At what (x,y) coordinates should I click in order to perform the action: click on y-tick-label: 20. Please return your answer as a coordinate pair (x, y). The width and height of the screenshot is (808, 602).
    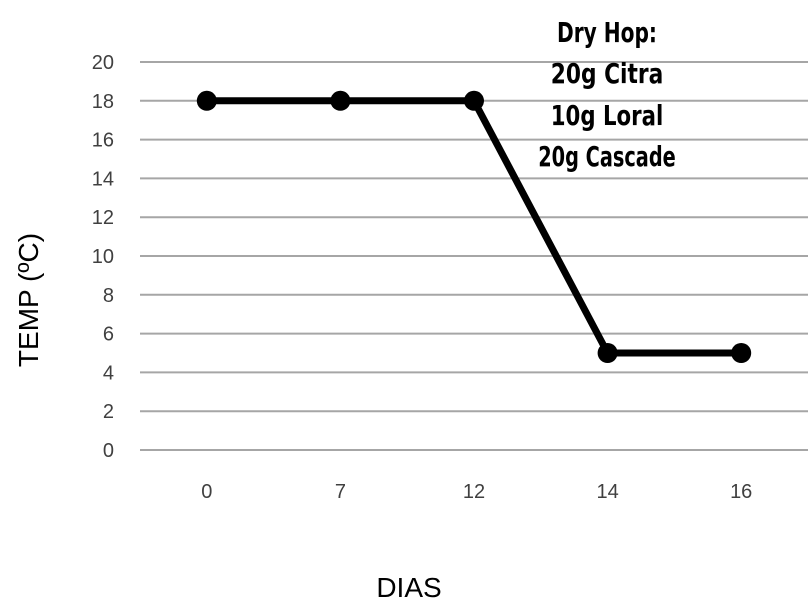
    Looking at the image, I should click on (103, 63).